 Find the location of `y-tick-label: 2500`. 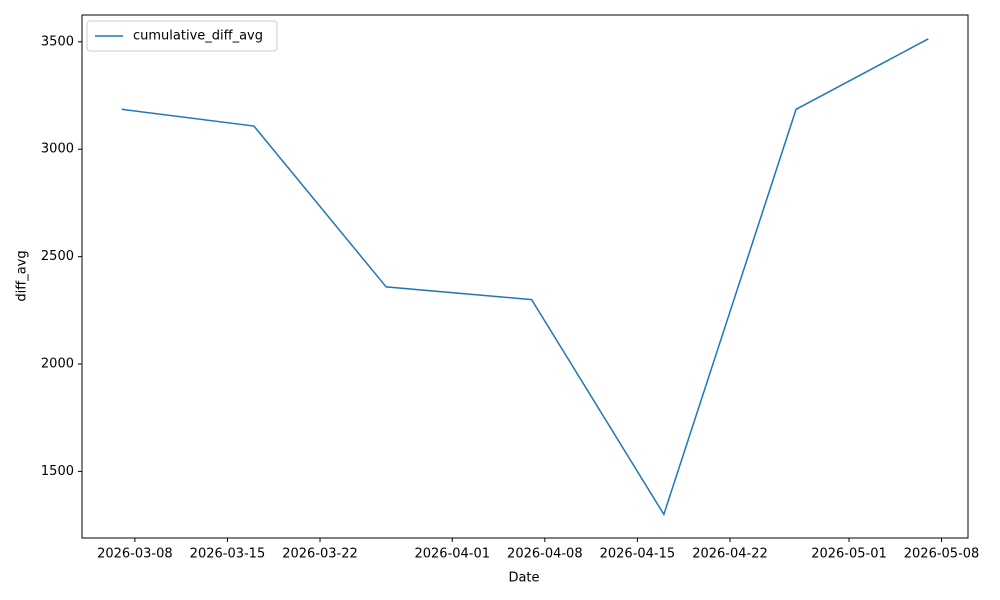

y-tick-label: 2500 is located at coordinates (57, 256).